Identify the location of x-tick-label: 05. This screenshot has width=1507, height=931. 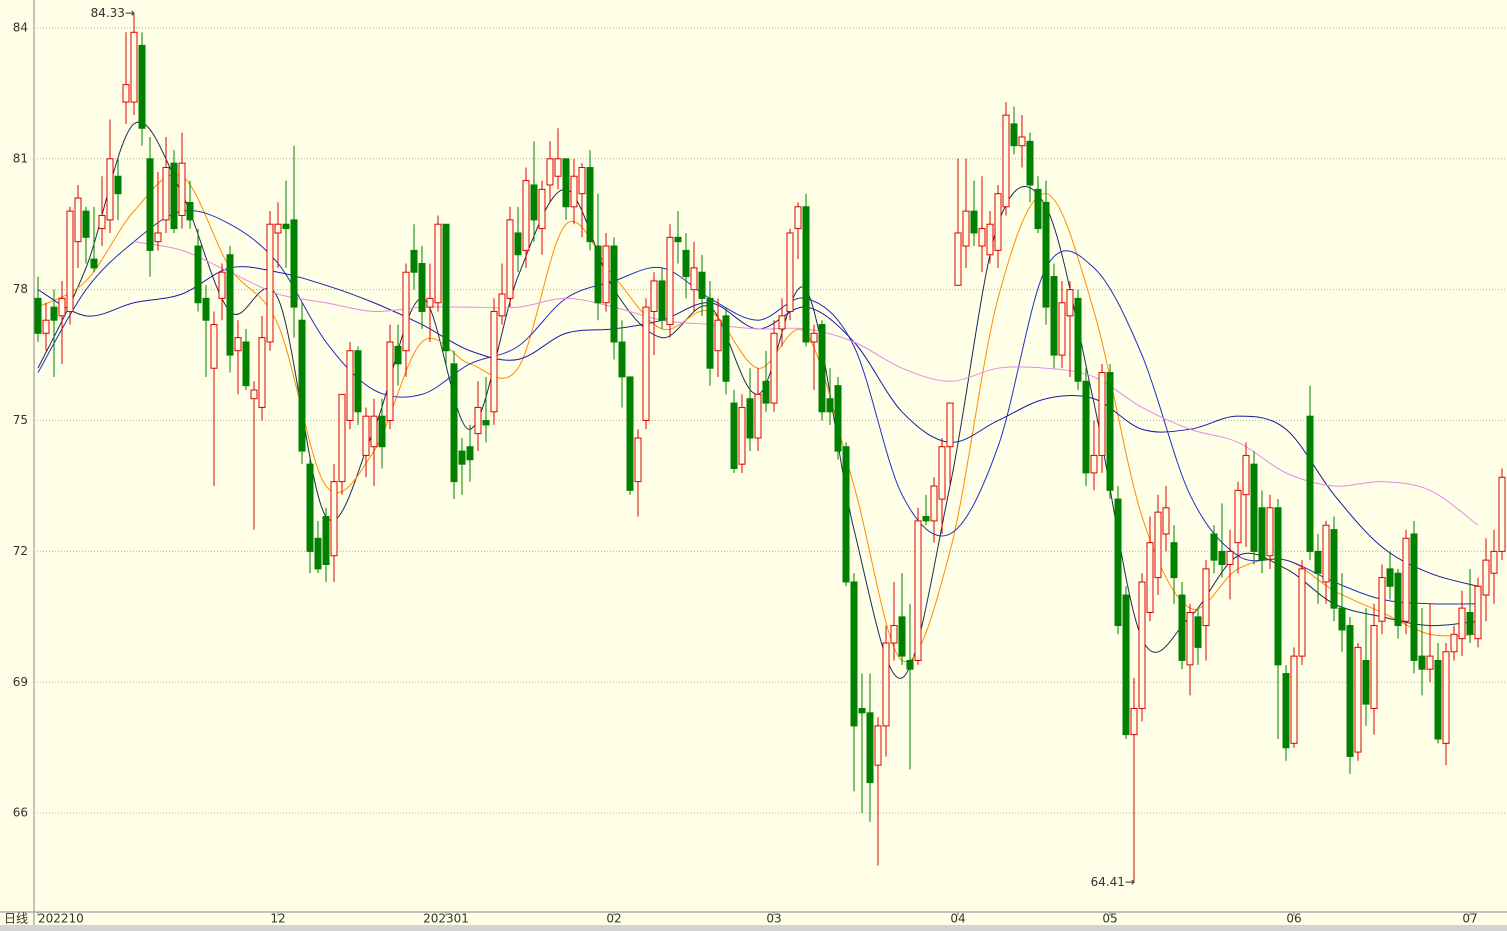
(1109, 919).